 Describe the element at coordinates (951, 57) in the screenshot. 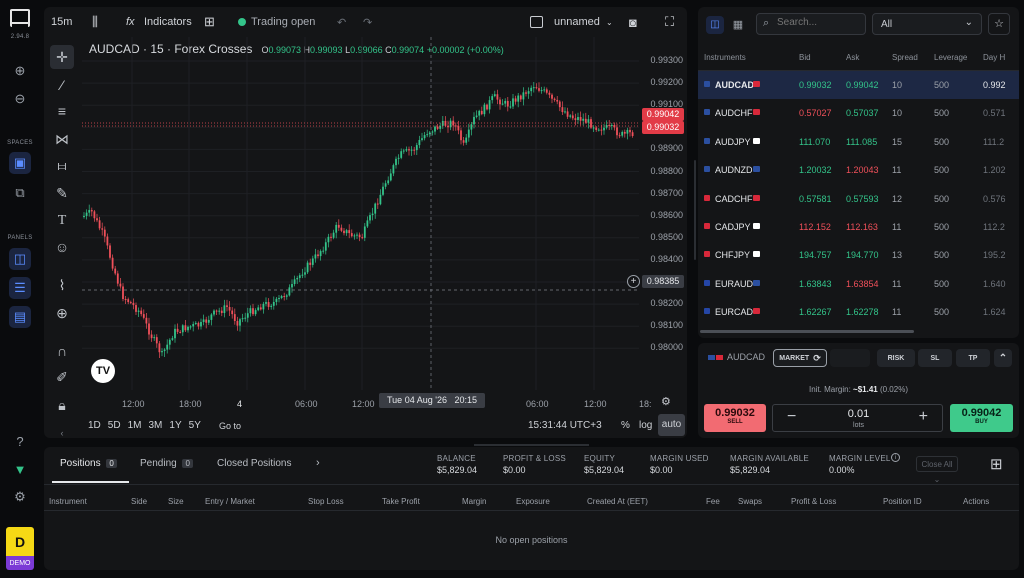

I see `watchlist-column-header: Leverage` at that location.